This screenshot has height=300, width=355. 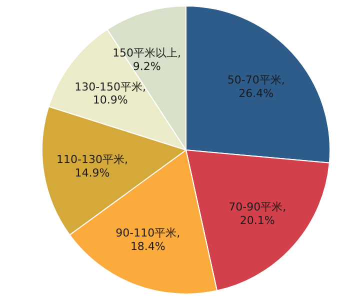 What do you see at coordinates (110, 93) in the screenshot?
I see `slice-label: 130-150平米, 10.9%` at bounding box center [110, 93].